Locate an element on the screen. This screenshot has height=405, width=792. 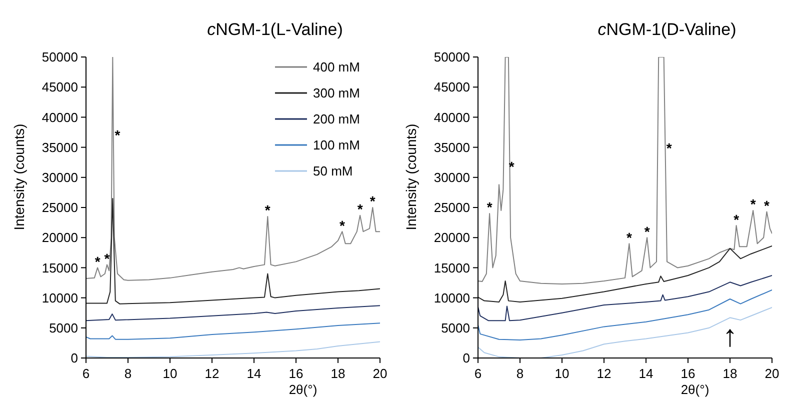
annotation: ↑ is located at coordinates (730, 337).